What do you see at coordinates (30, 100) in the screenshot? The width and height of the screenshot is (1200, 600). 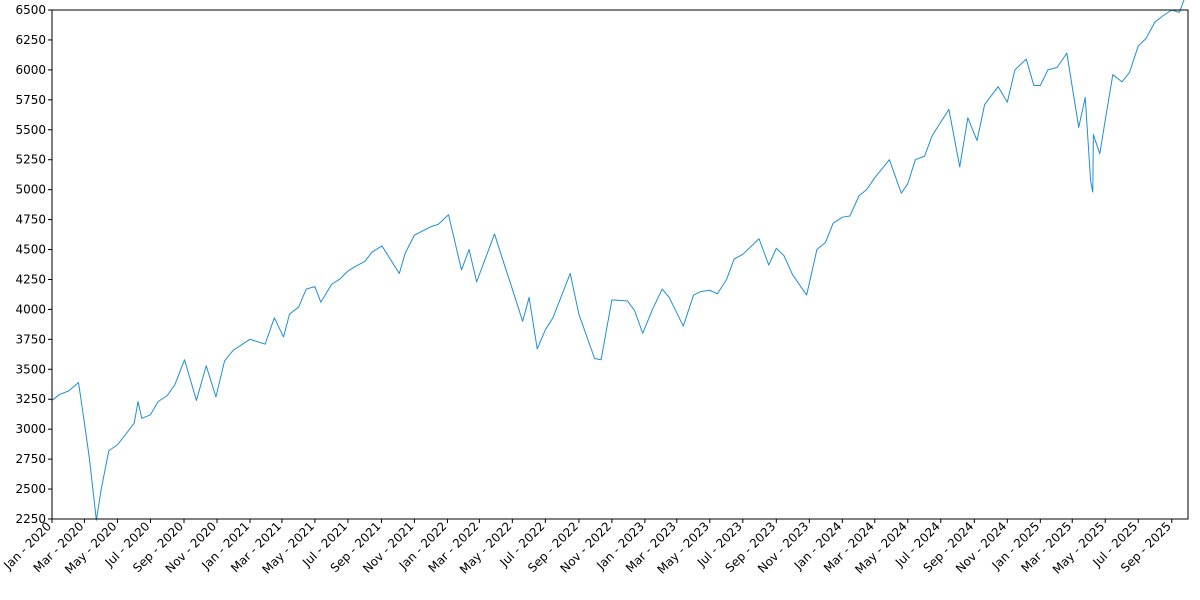 I see `y-tick-label: 5750` at bounding box center [30, 100].